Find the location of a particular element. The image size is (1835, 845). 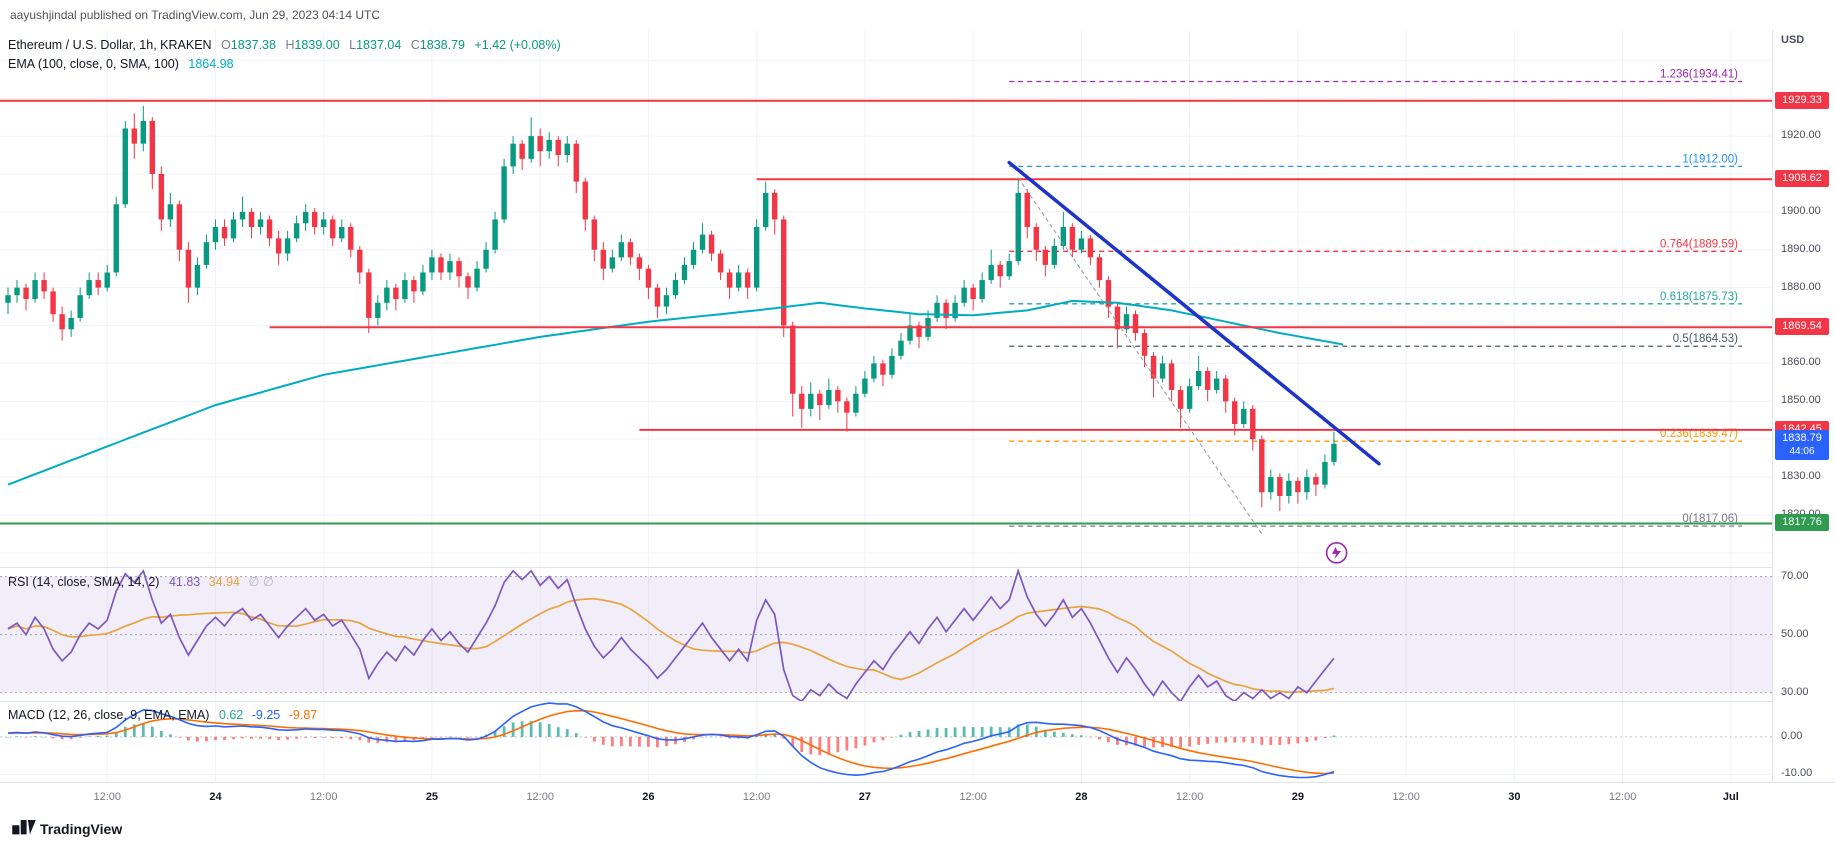

price-tick-label: 1880.00 is located at coordinates (1801, 286).